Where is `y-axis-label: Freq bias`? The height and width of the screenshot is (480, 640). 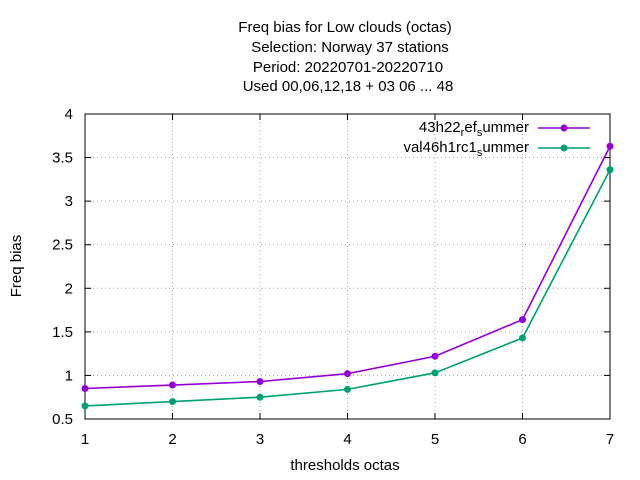 y-axis-label: Freq bias is located at coordinates (16, 266).